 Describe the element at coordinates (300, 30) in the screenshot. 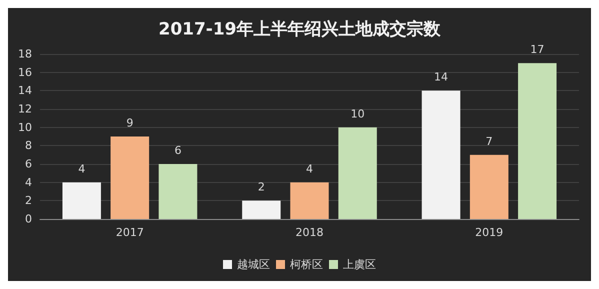

I see `chart-title: 2017-19年上半年绍兴土地成交宗数` at that location.